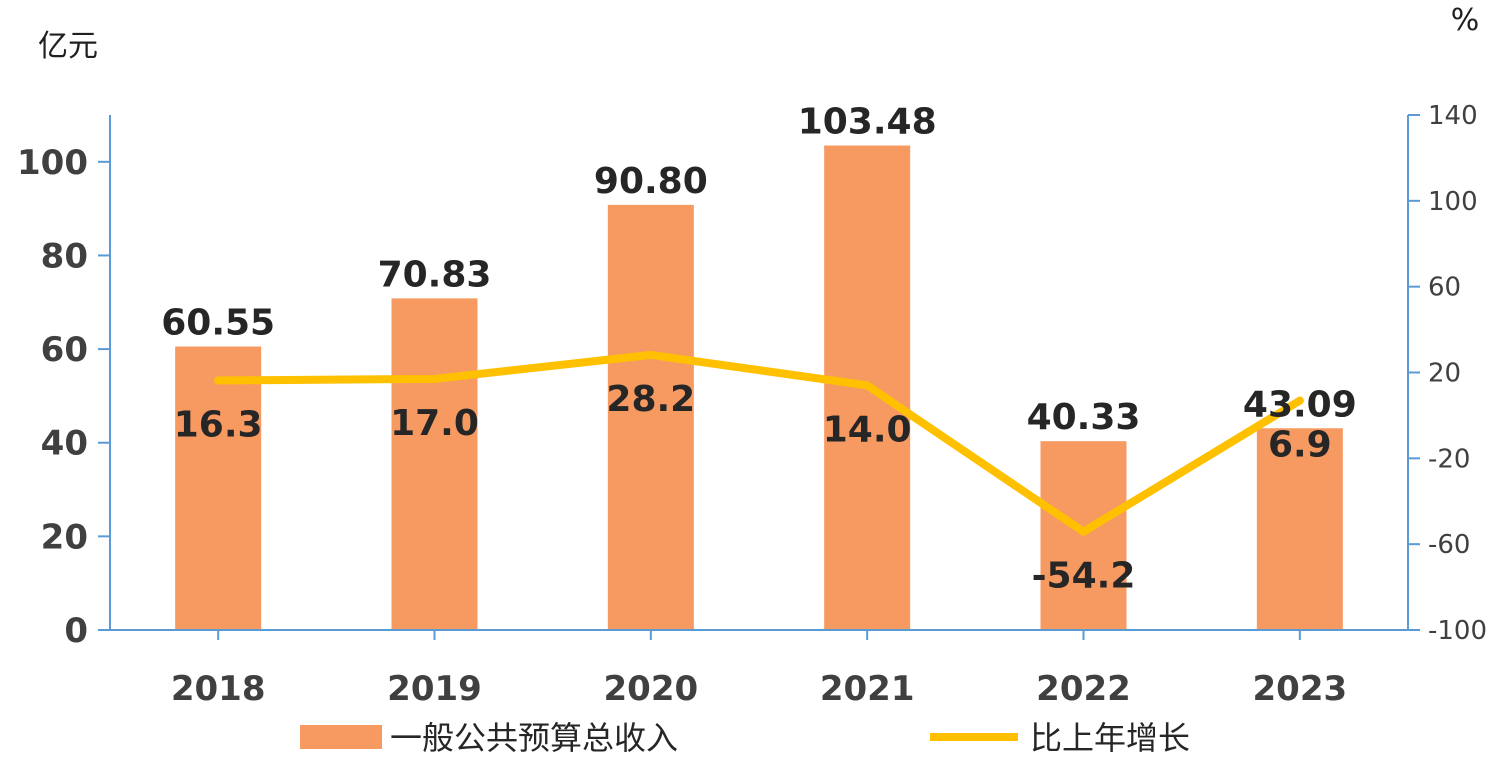 The image size is (1502, 762). Describe the element at coordinates (64, 444) in the screenshot. I see `left-axis-tick-label: 40` at that location.